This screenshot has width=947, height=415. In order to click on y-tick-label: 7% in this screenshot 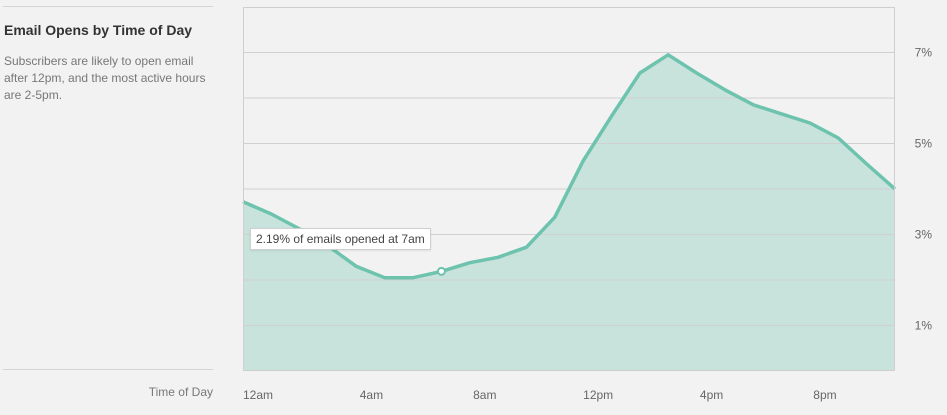, I will do `click(924, 53)`.